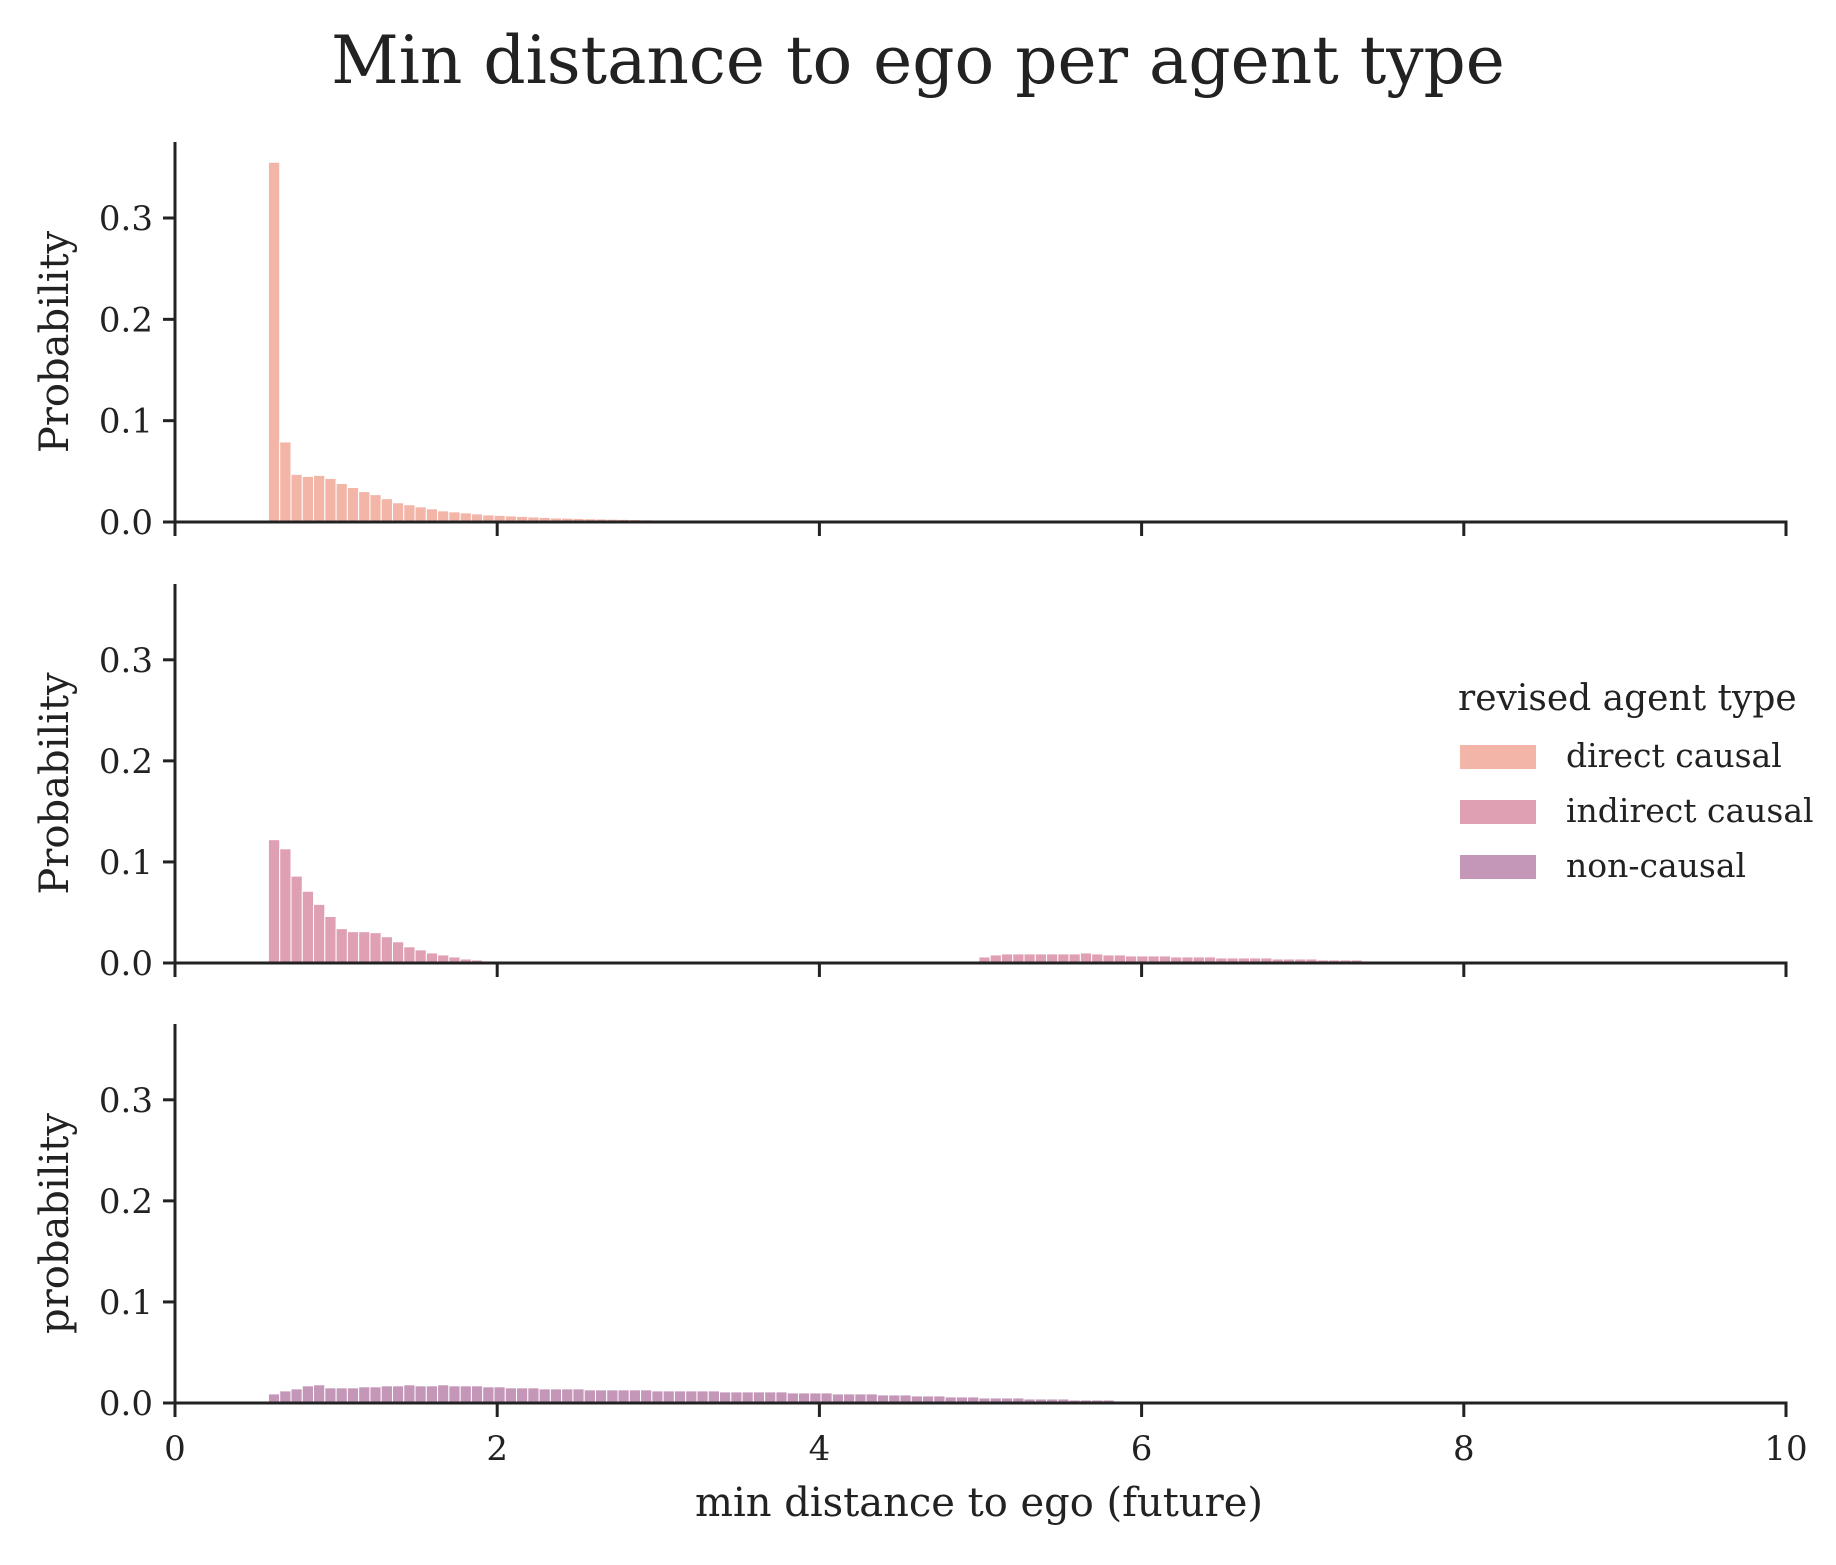  What do you see at coordinates (918, 60) in the screenshot?
I see `chart-title: Min distance to ego per agent type` at bounding box center [918, 60].